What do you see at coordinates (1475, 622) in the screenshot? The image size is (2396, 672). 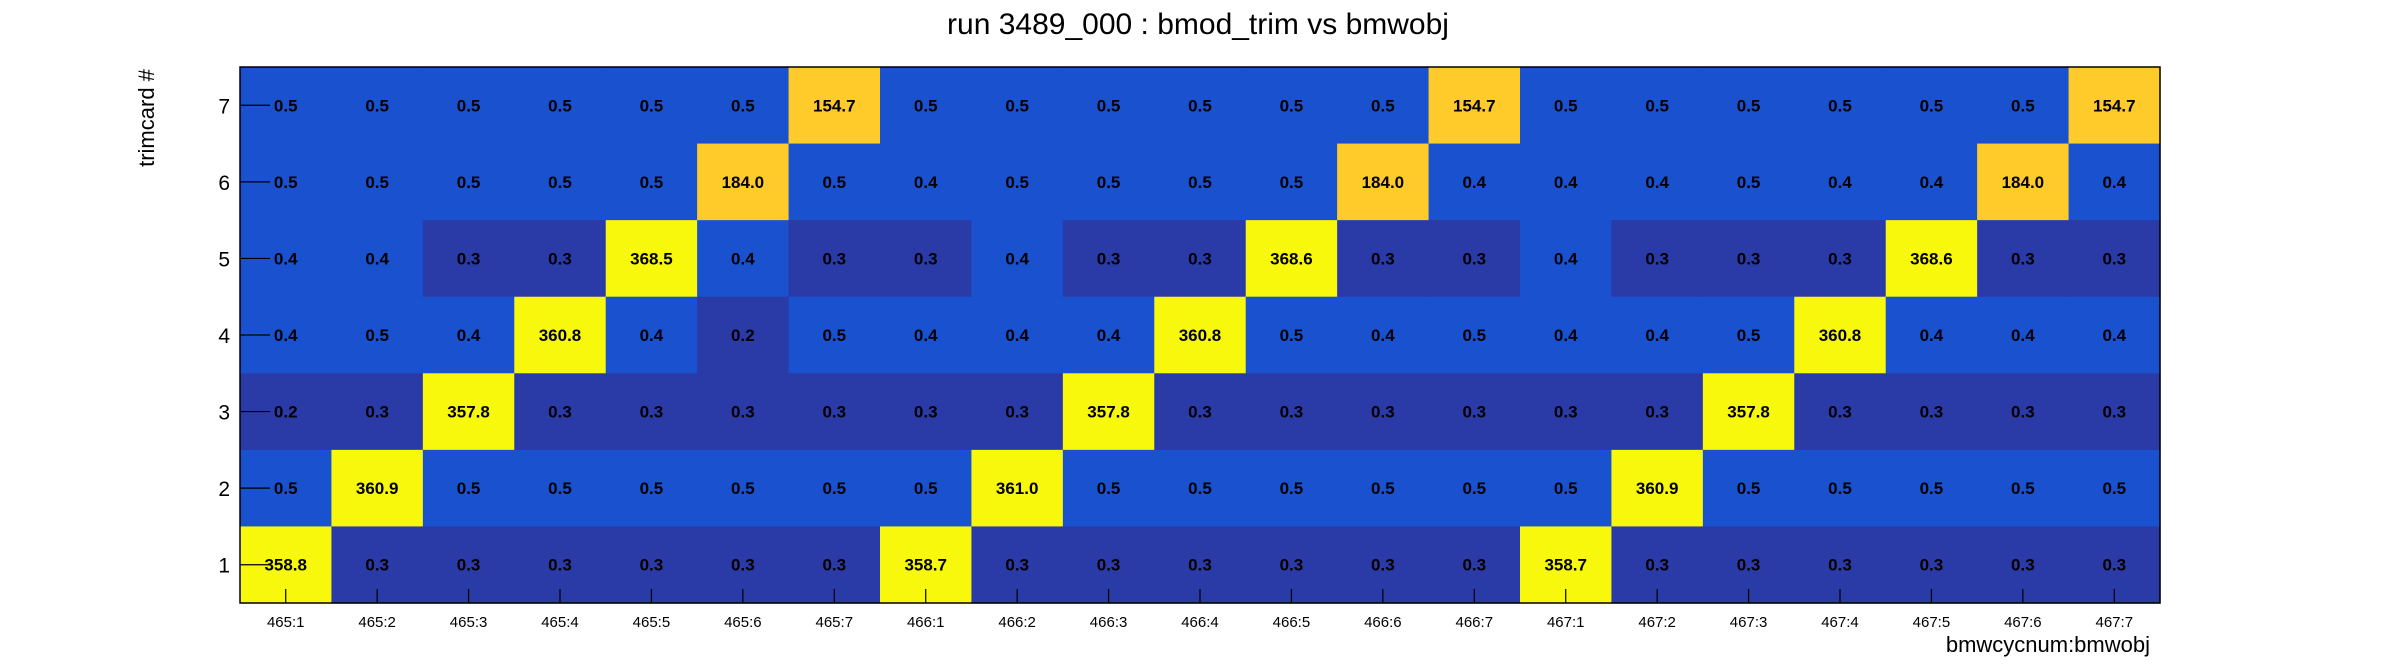 I see `x-tick-label: 466:7` at bounding box center [1475, 622].